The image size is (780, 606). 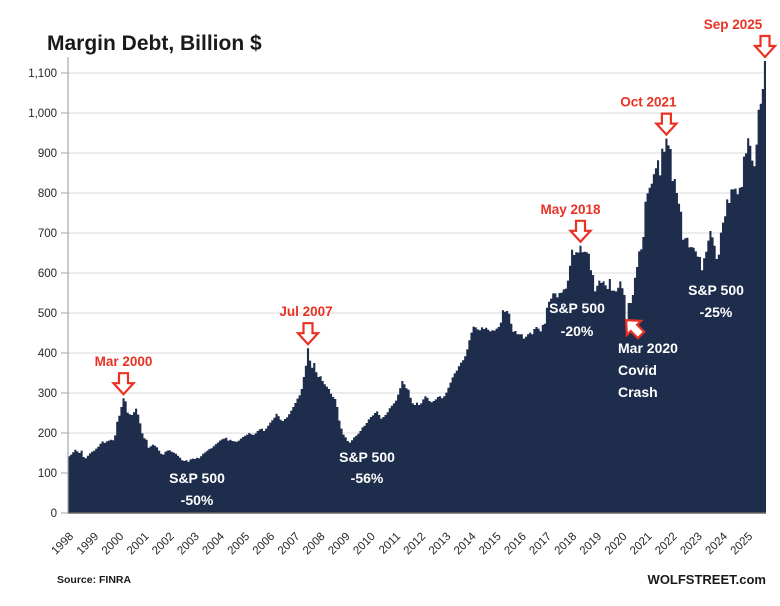 I want to click on y-tick-label: 800, so click(x=47, y=194).